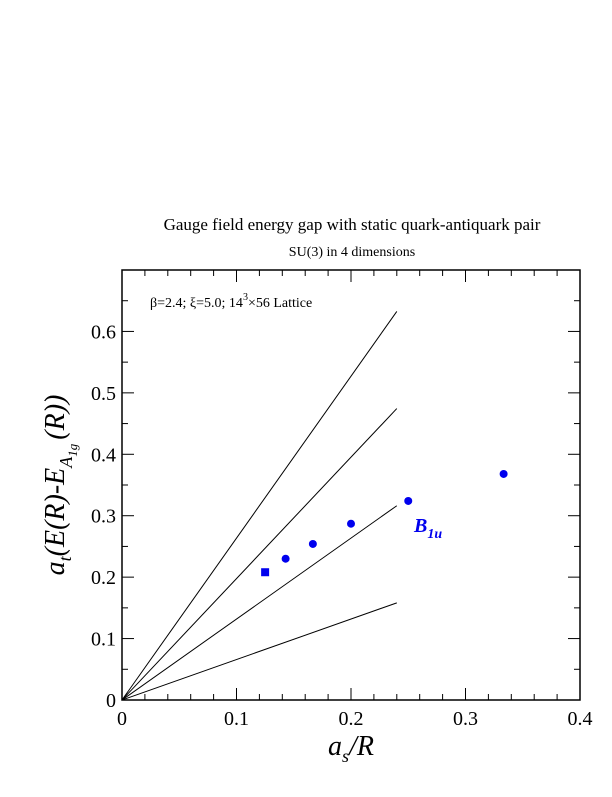 The height and width of the screenshot is (797, 612). What do you see at coordinates (103, 640) in the screenshot?
I see `y-tick-label: 0.1` at bounding box center [103, 640].